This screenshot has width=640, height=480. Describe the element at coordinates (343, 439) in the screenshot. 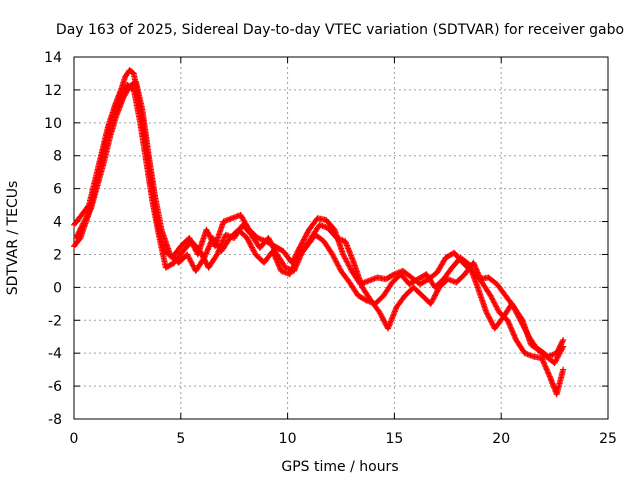

I see `x-tick-labels: 0 5 10 15 20 25` at that location.